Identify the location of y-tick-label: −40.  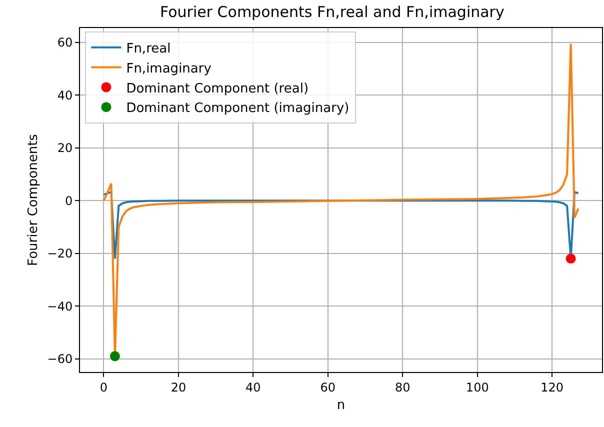
(60, 306).